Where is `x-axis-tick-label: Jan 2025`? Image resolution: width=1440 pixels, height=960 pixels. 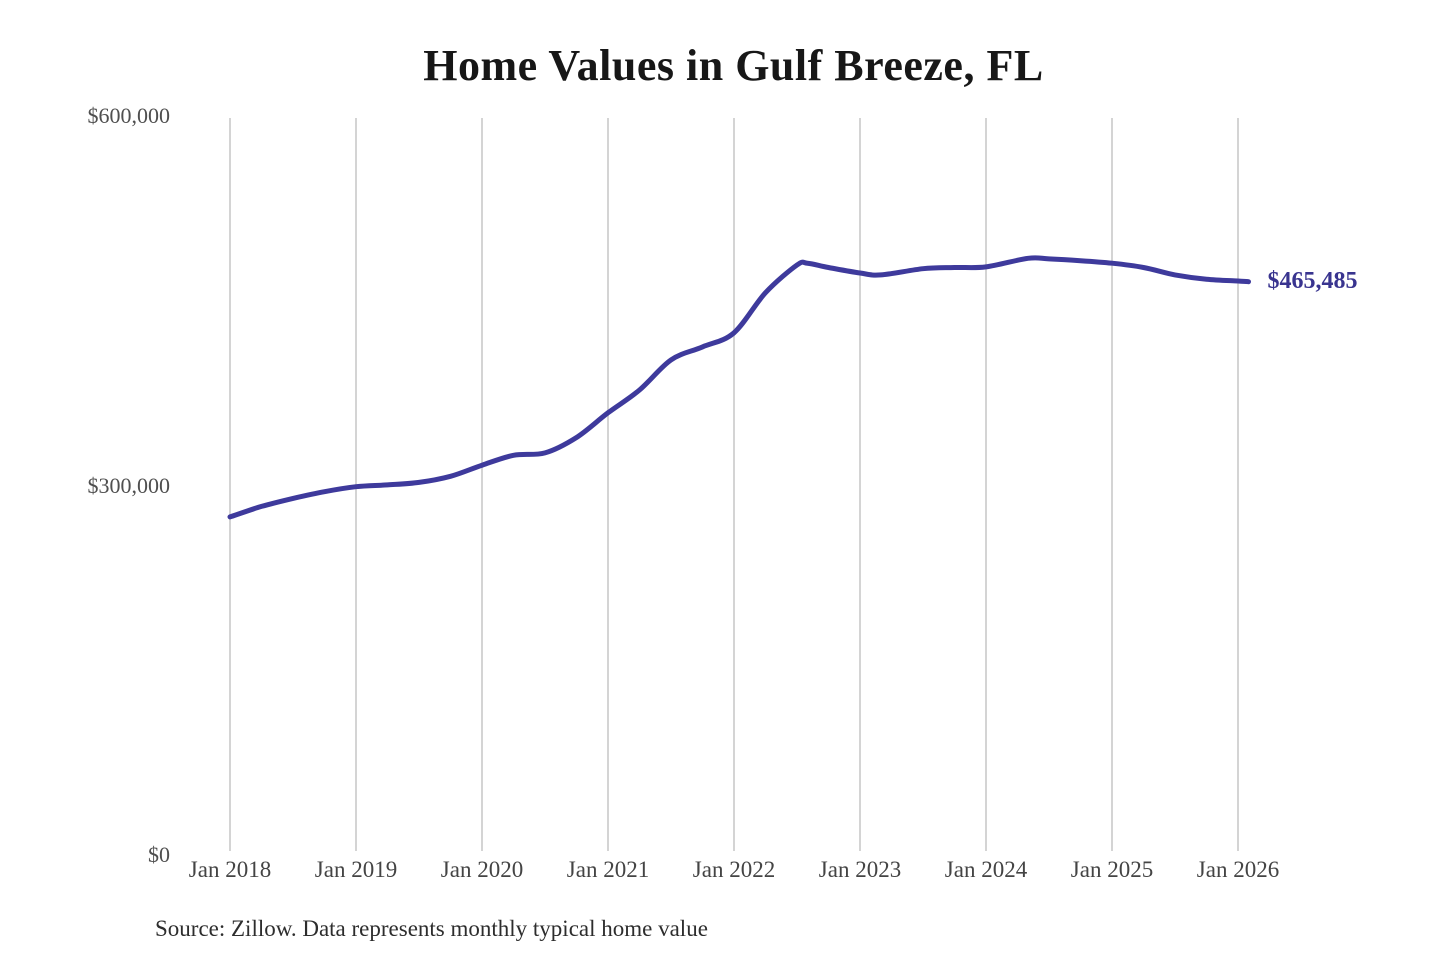 x-axis-tick-label: Jan 2025 is located at coordinates (1112, 869).